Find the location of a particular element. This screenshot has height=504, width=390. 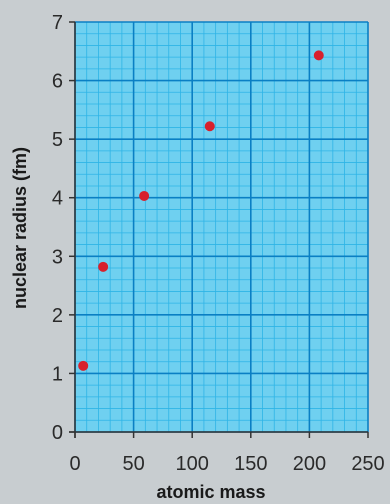

y-tick-label: 0 is located at coordinates (57, 433).